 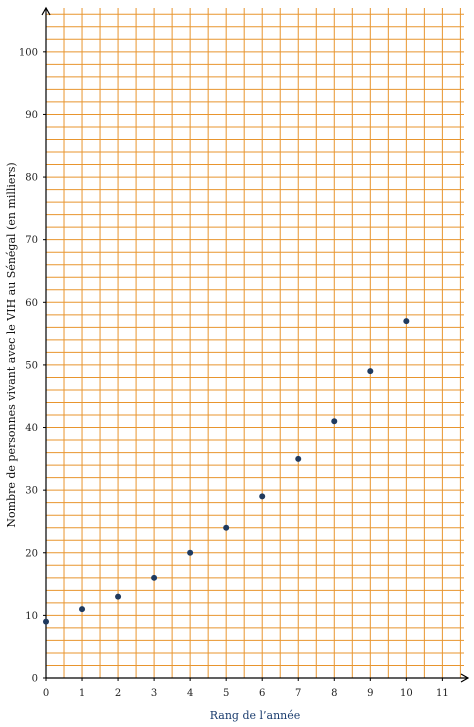 I want to click on y-tick-label: 40, so click(x=31, y=428).